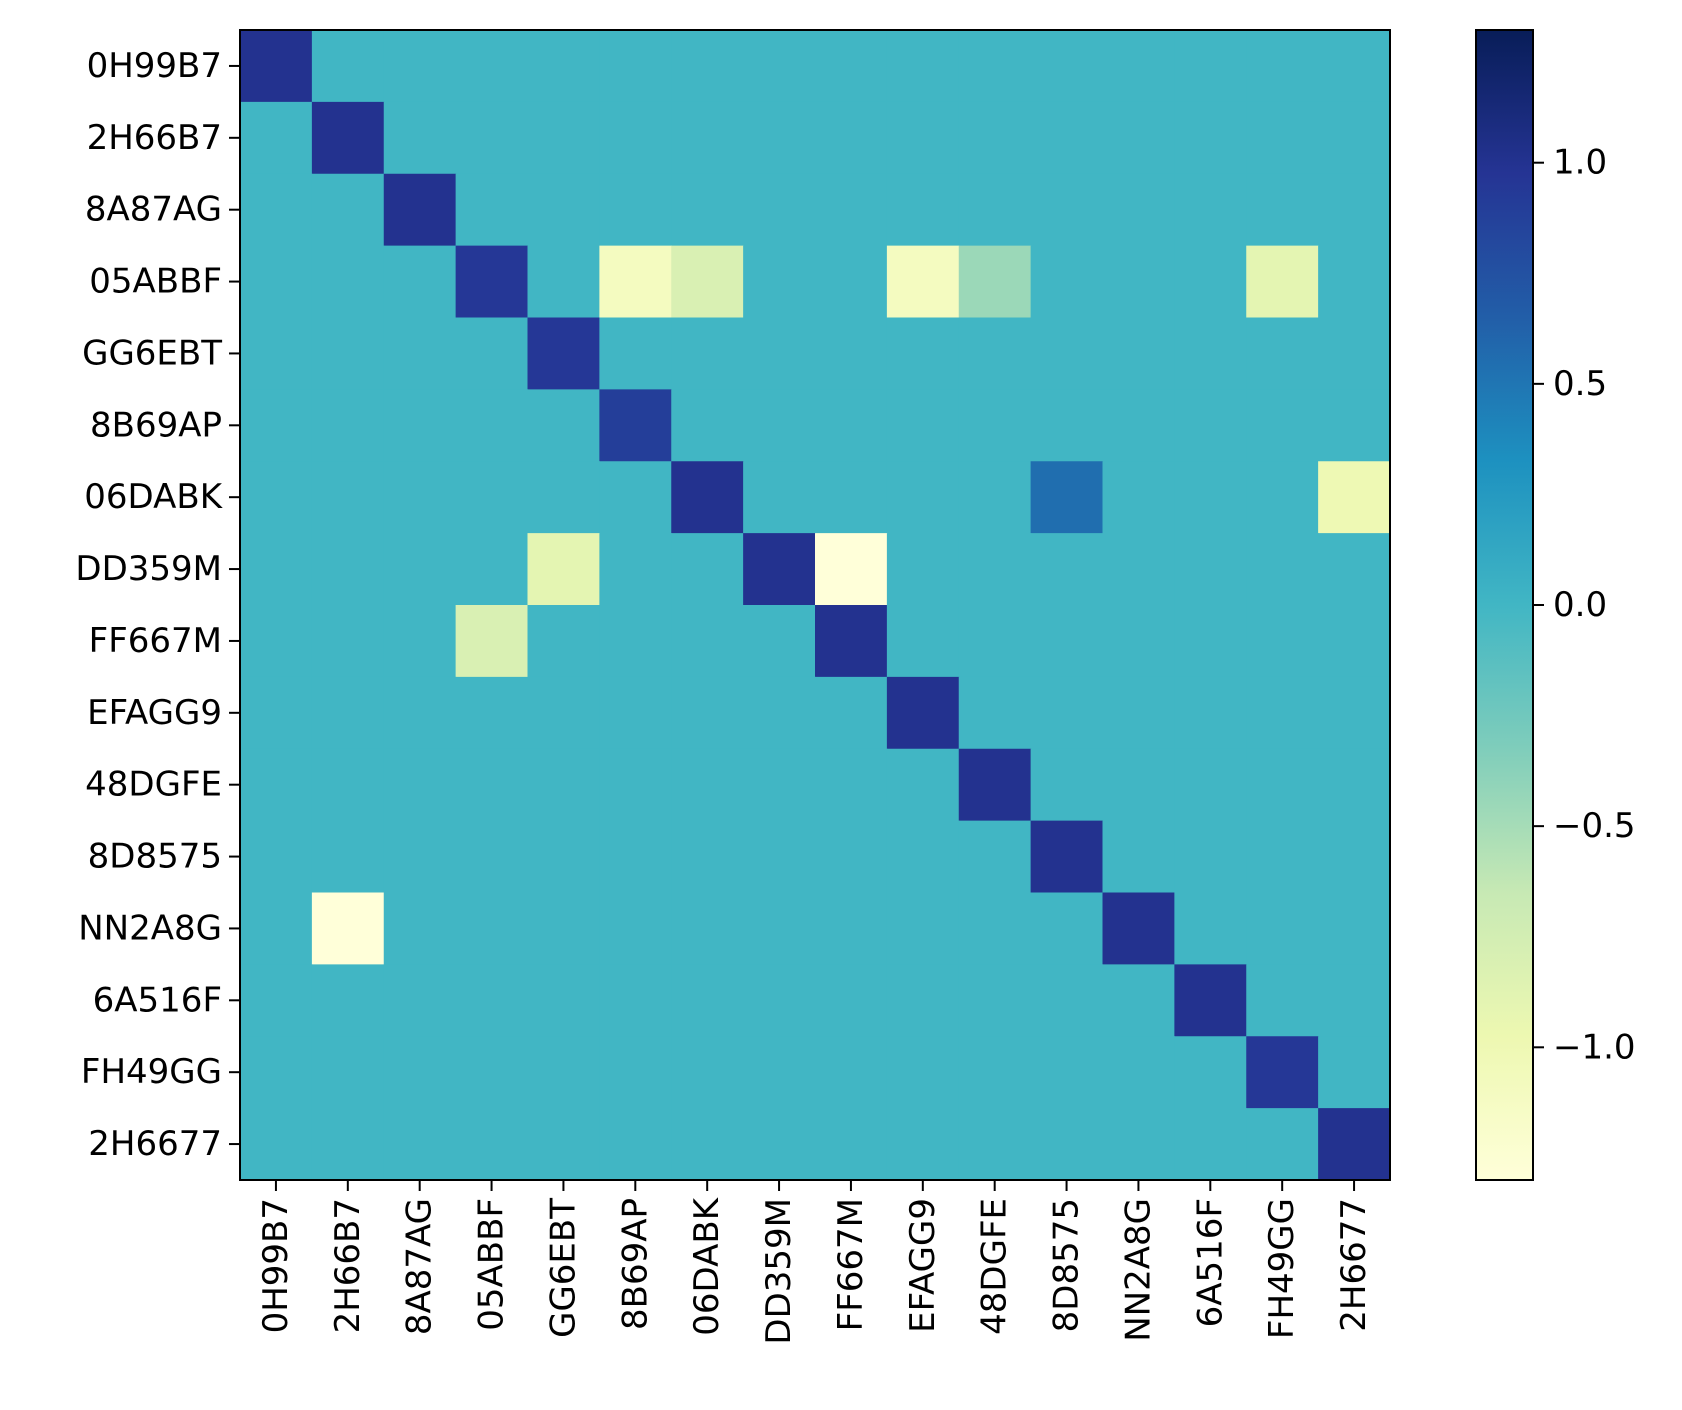 Image resolution: width=1682 pixels, height=1410 pixels. Describe the element at coordinates (1138, 1270) in the screenshot. I see `x-tick-label: NN2A8G` at that location.